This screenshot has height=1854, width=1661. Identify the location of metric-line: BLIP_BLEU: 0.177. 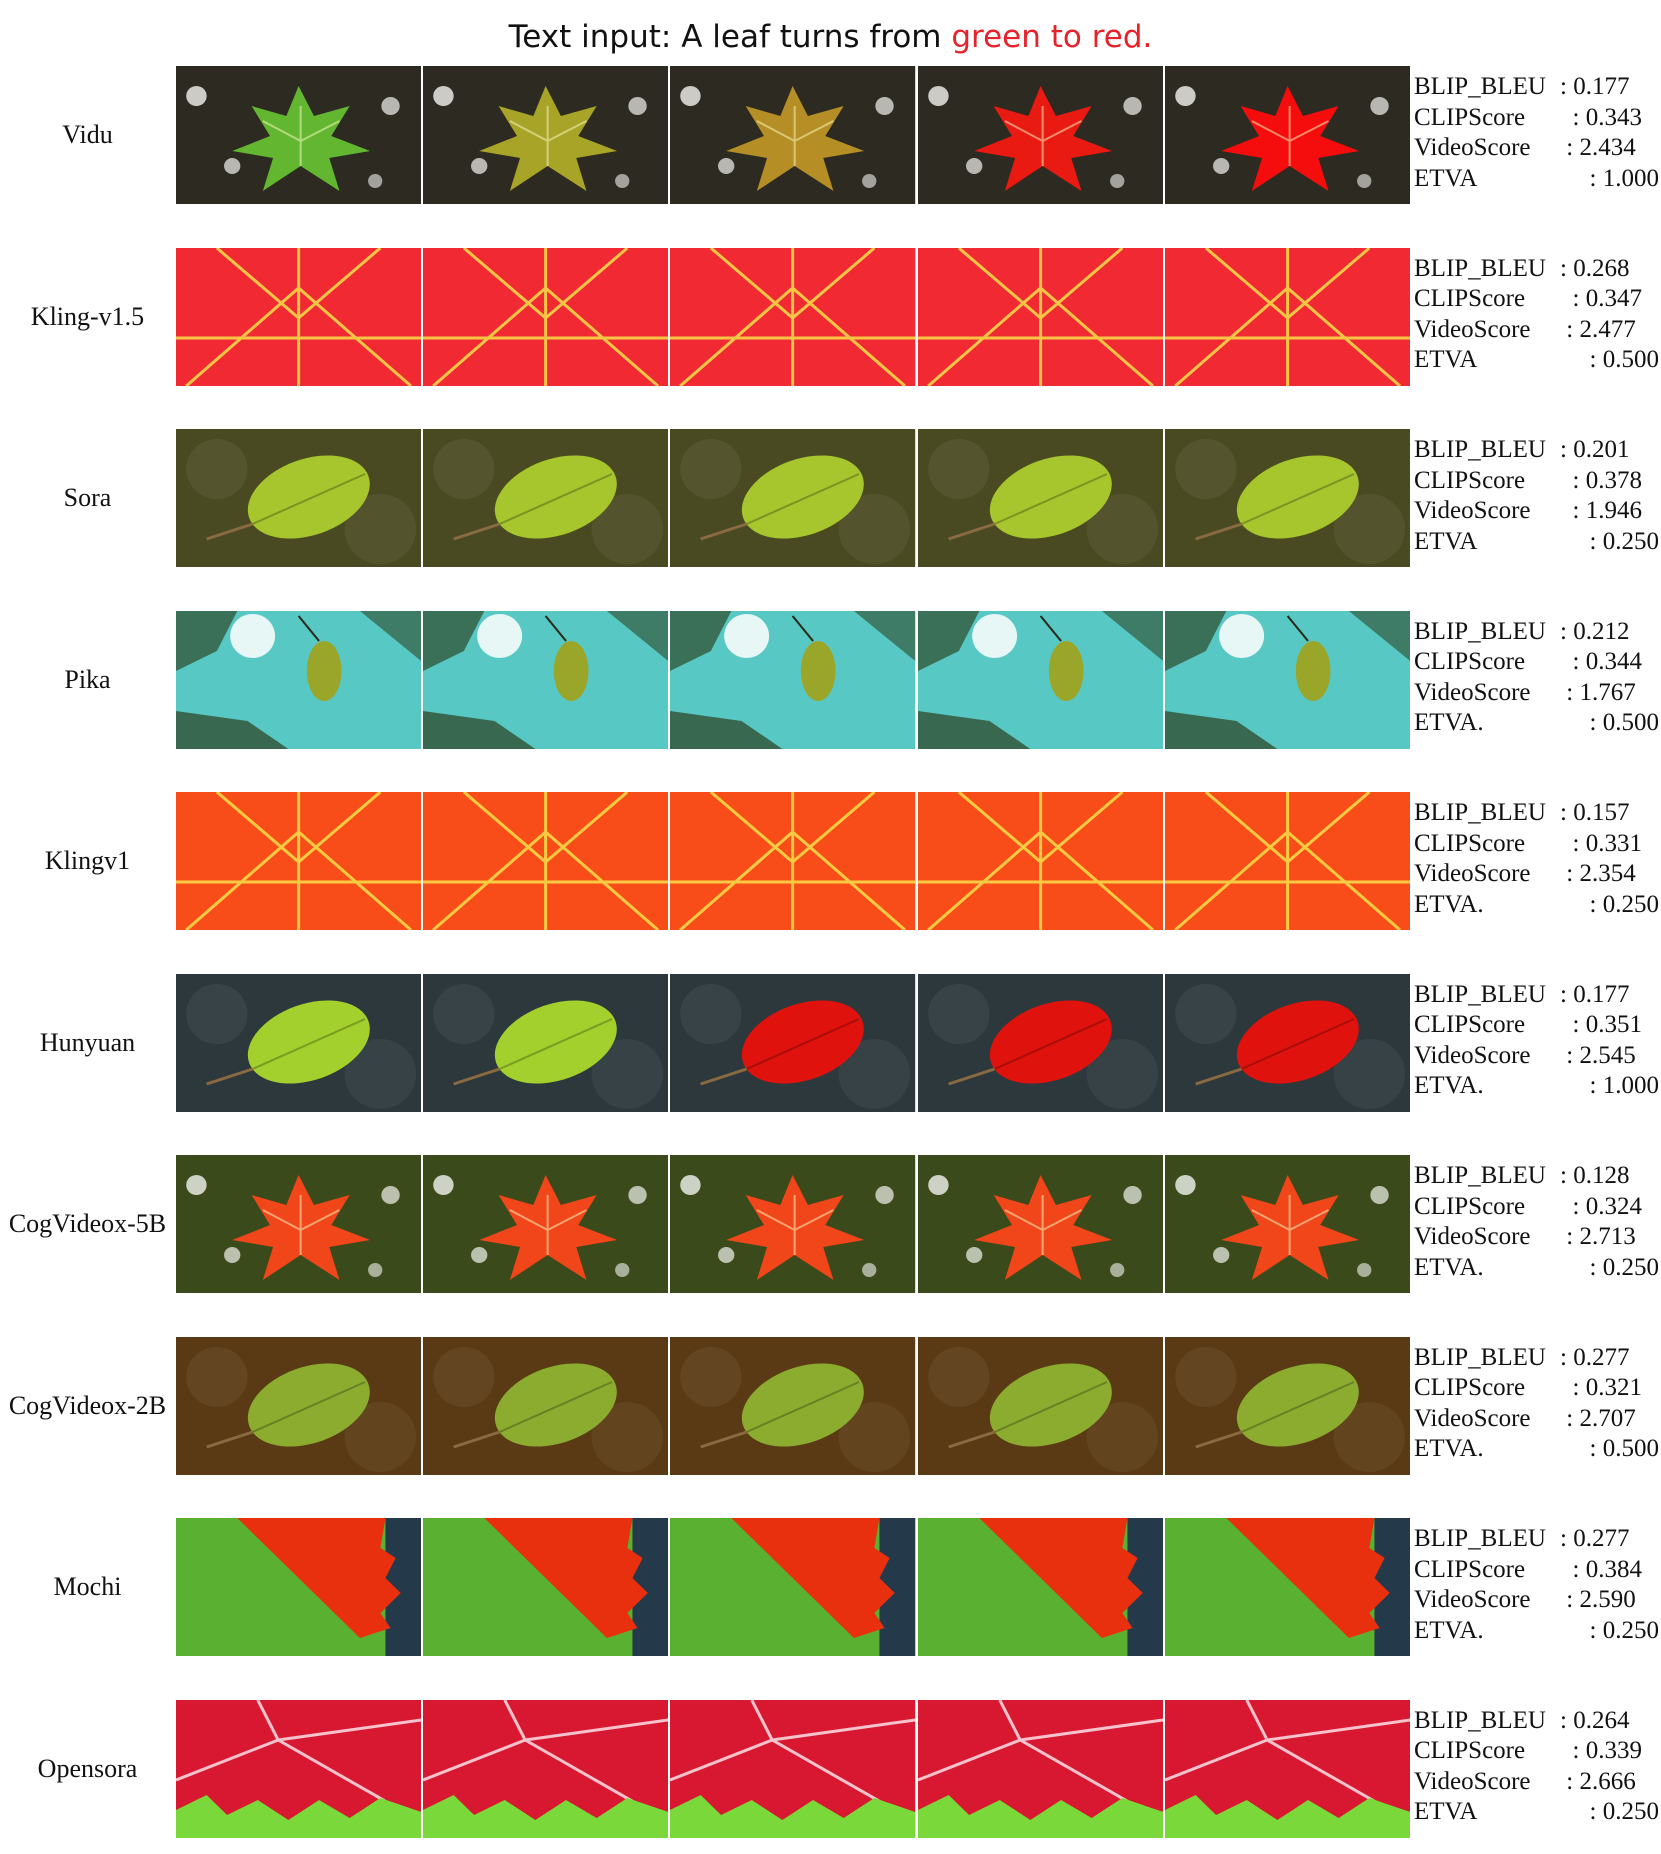
(1536, 87).